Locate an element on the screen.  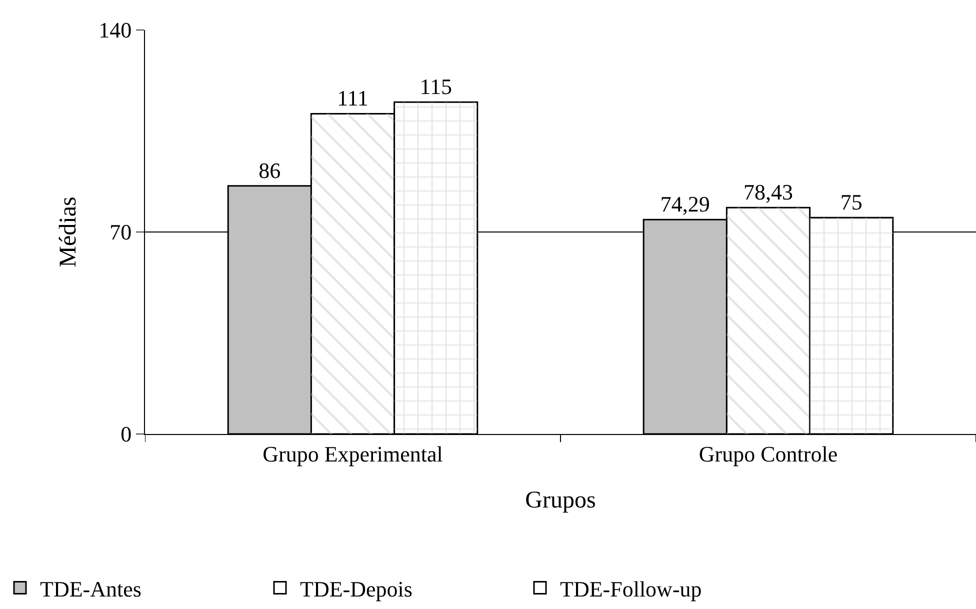
x-axis-title: Grupos is located at coordinates (560, 501).